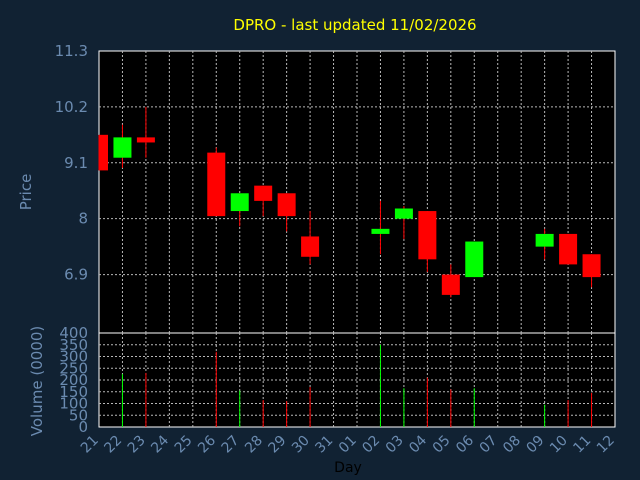  I want to click on x-tick-label: 21, so click(90, 445).